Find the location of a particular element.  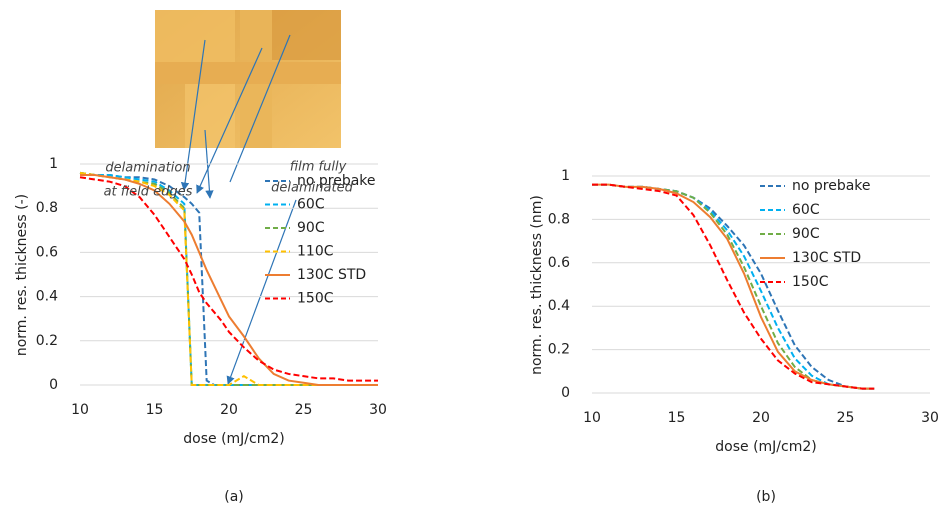

y-axis-title: norm. res. thickness (nm) is located at coordinates (537, 285).